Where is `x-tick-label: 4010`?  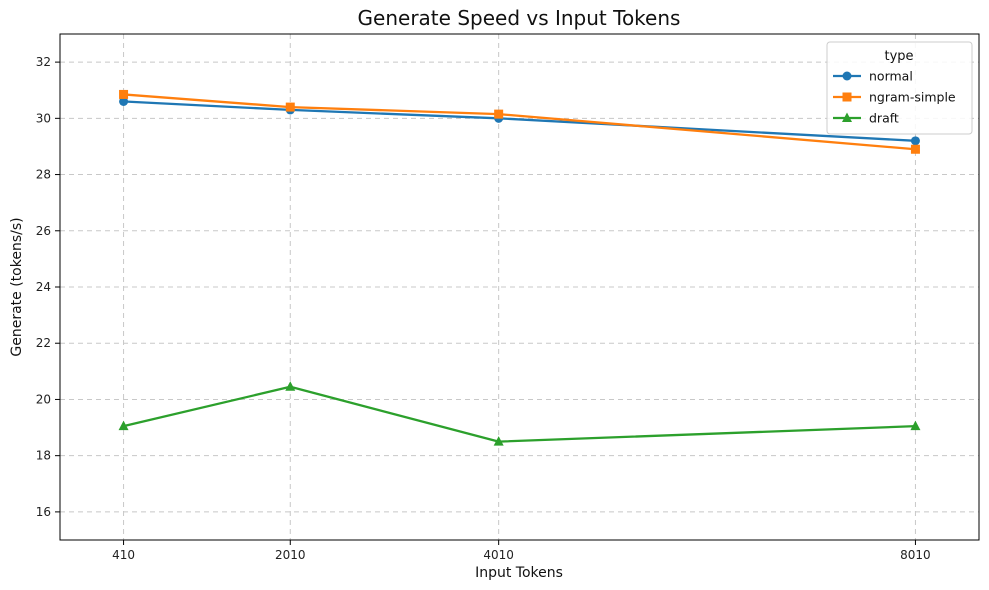
x-tick-label: 4010 is located at coordinates (498, 555).